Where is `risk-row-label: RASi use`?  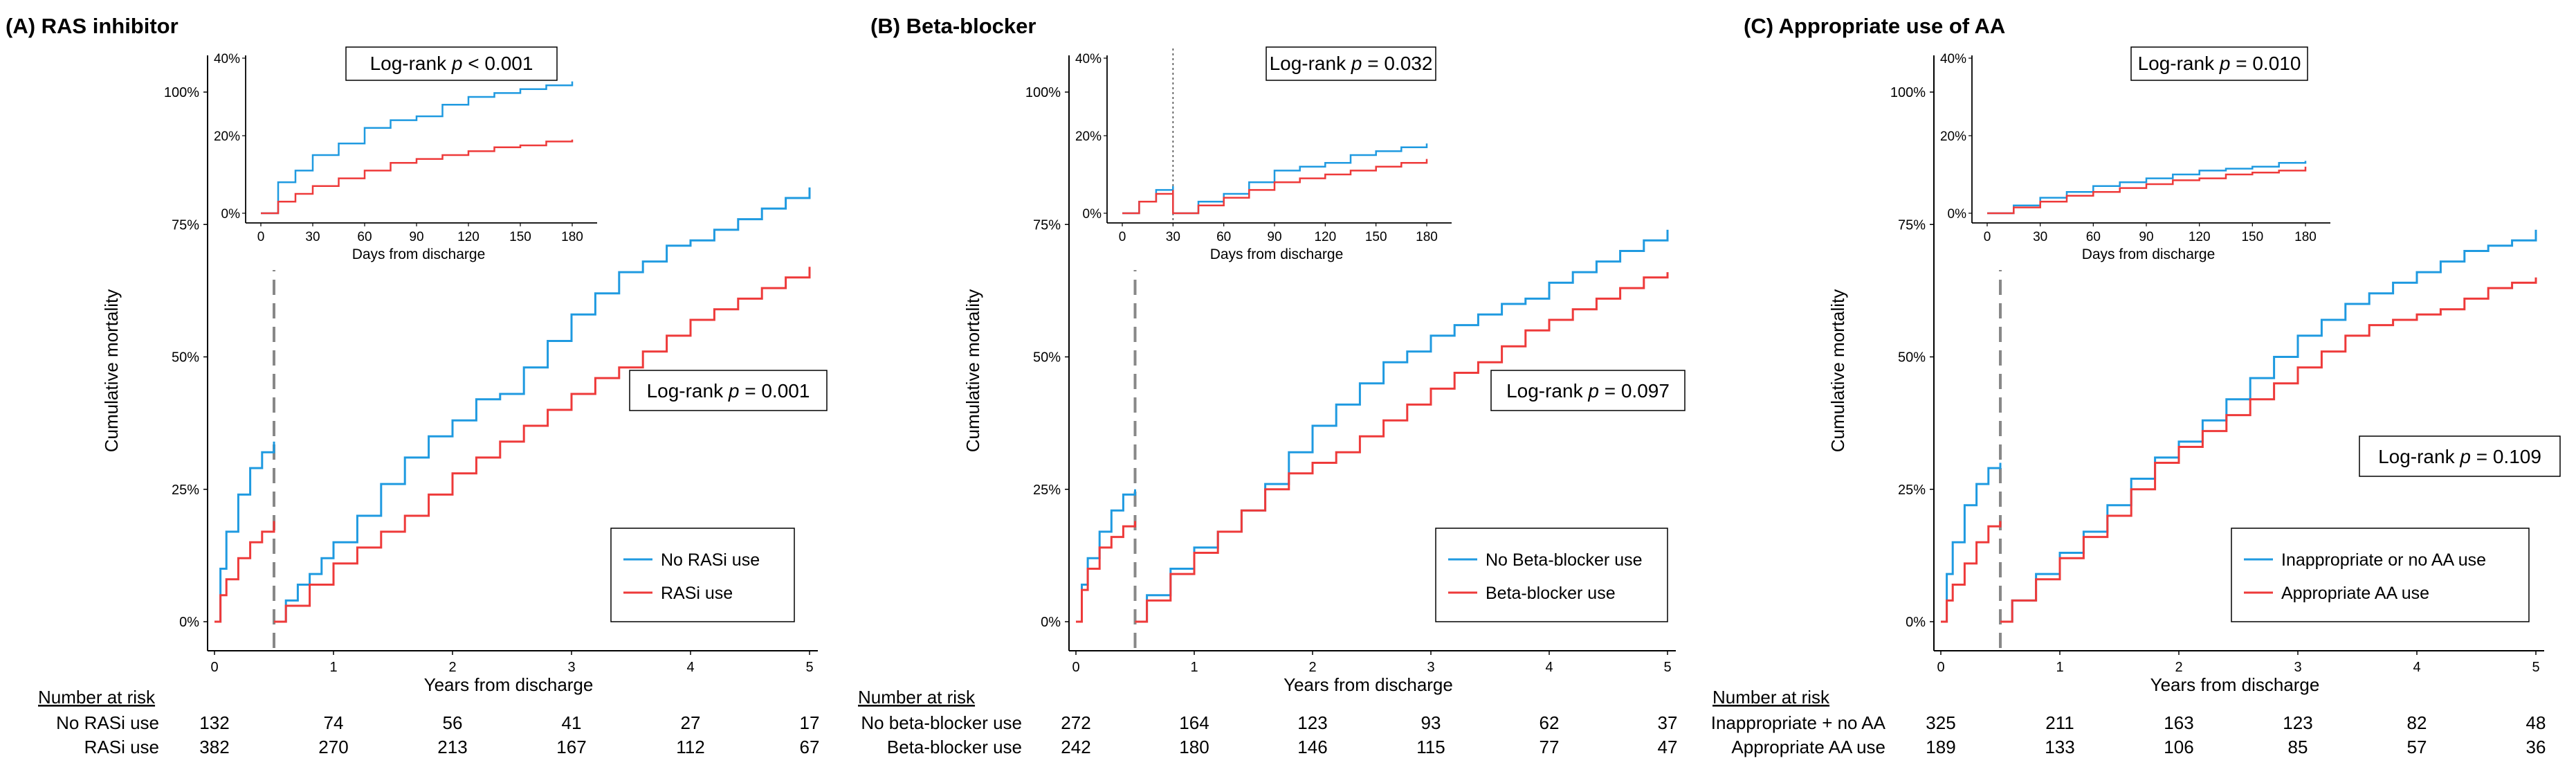
risk-row-label: RASi use is located at coordinates (122, 747).